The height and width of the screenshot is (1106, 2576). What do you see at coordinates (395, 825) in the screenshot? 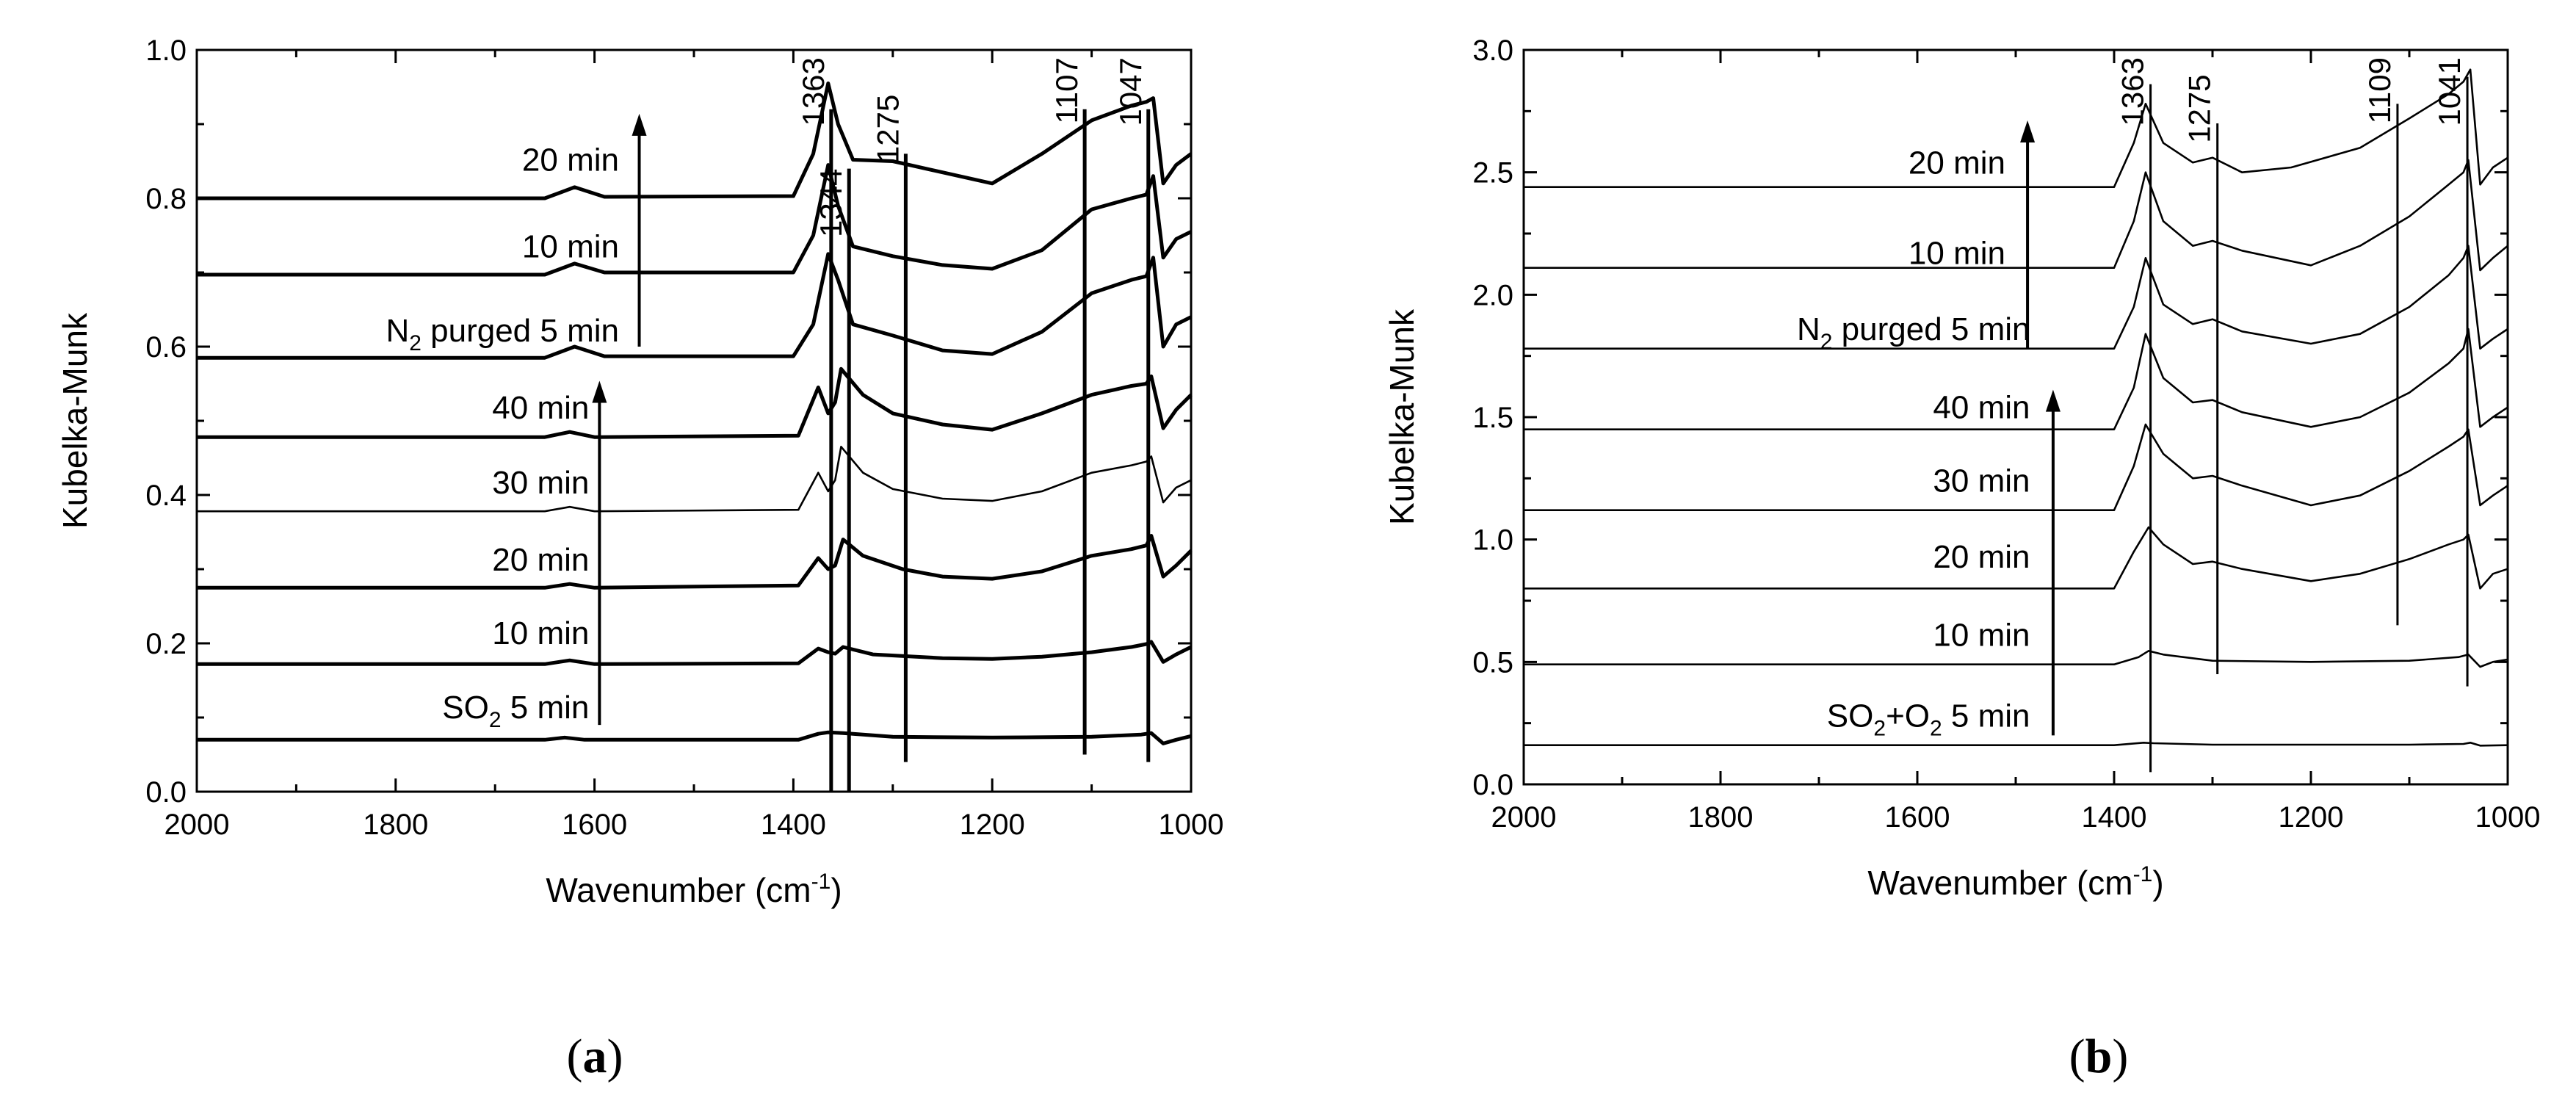
I see `panel-a-x-tick-label: 1800` at bounding box center [395, 825].